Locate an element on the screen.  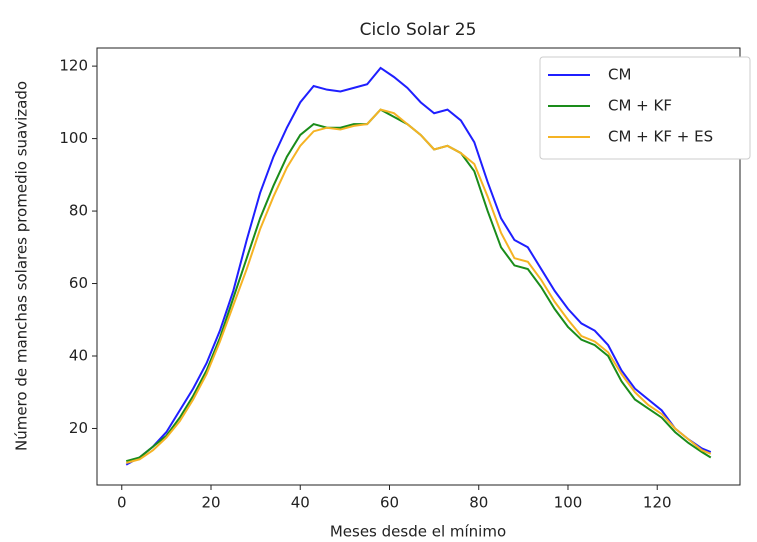
legend-box is located at coordinates (645, 108).